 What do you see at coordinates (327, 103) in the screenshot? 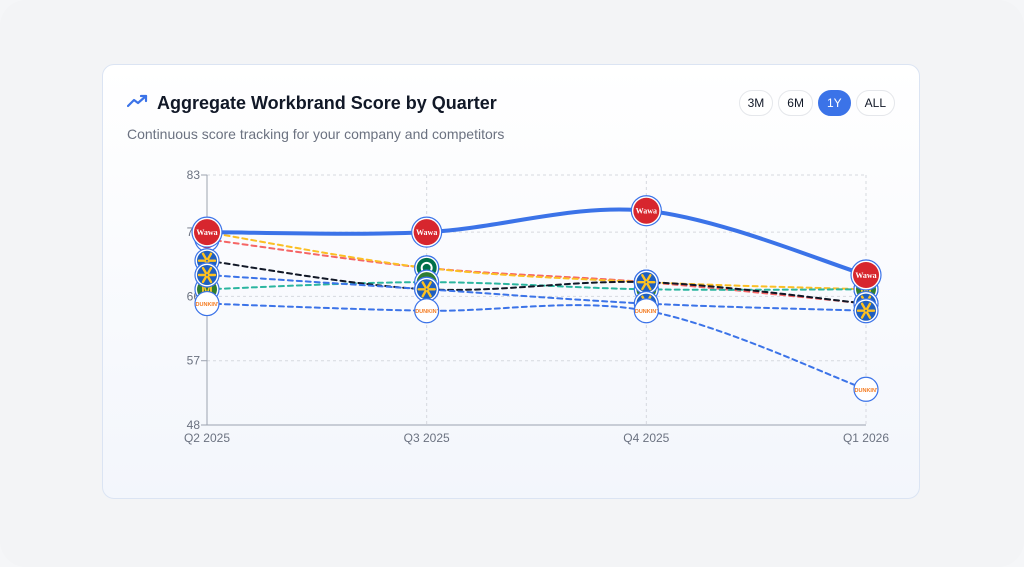
I see `chart-title: Aggregate Workbrand Score by Quarter` at bounding box center [327, 103].